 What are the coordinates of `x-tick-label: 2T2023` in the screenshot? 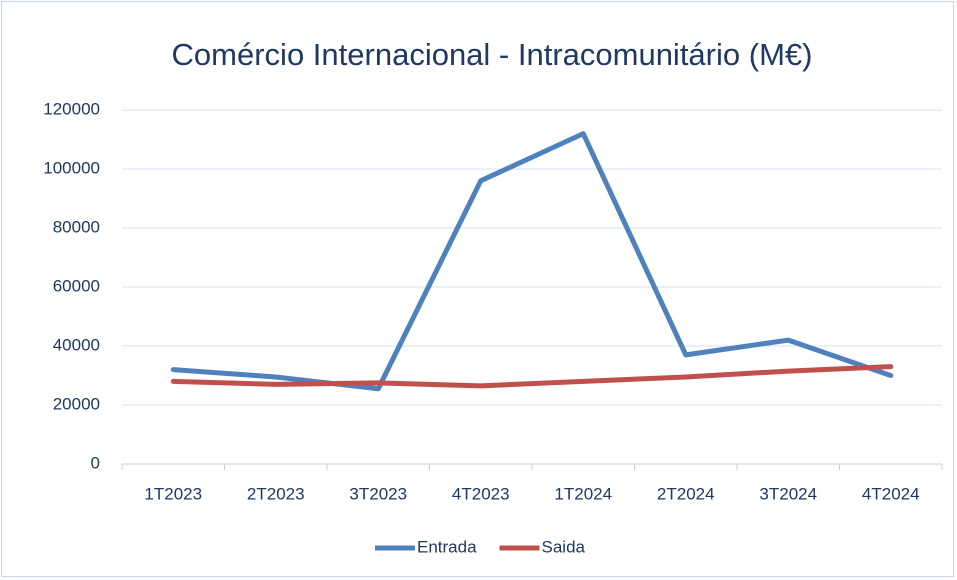 It's located at (276, 493).